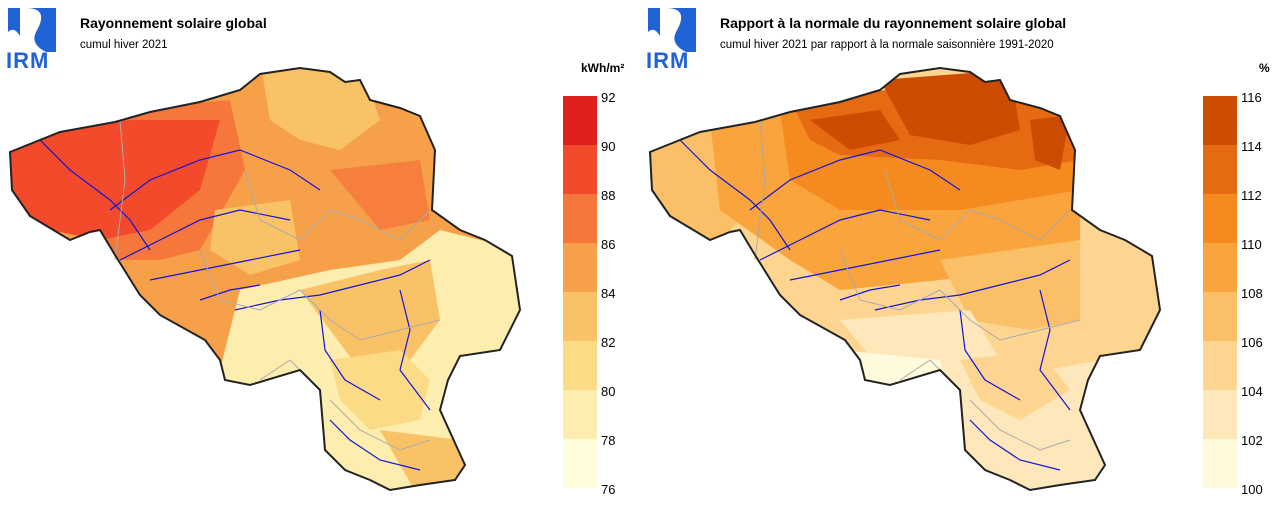 This screenshot has width=1280, height=507. I want to click on legend-label: 84, so click(608, 293).